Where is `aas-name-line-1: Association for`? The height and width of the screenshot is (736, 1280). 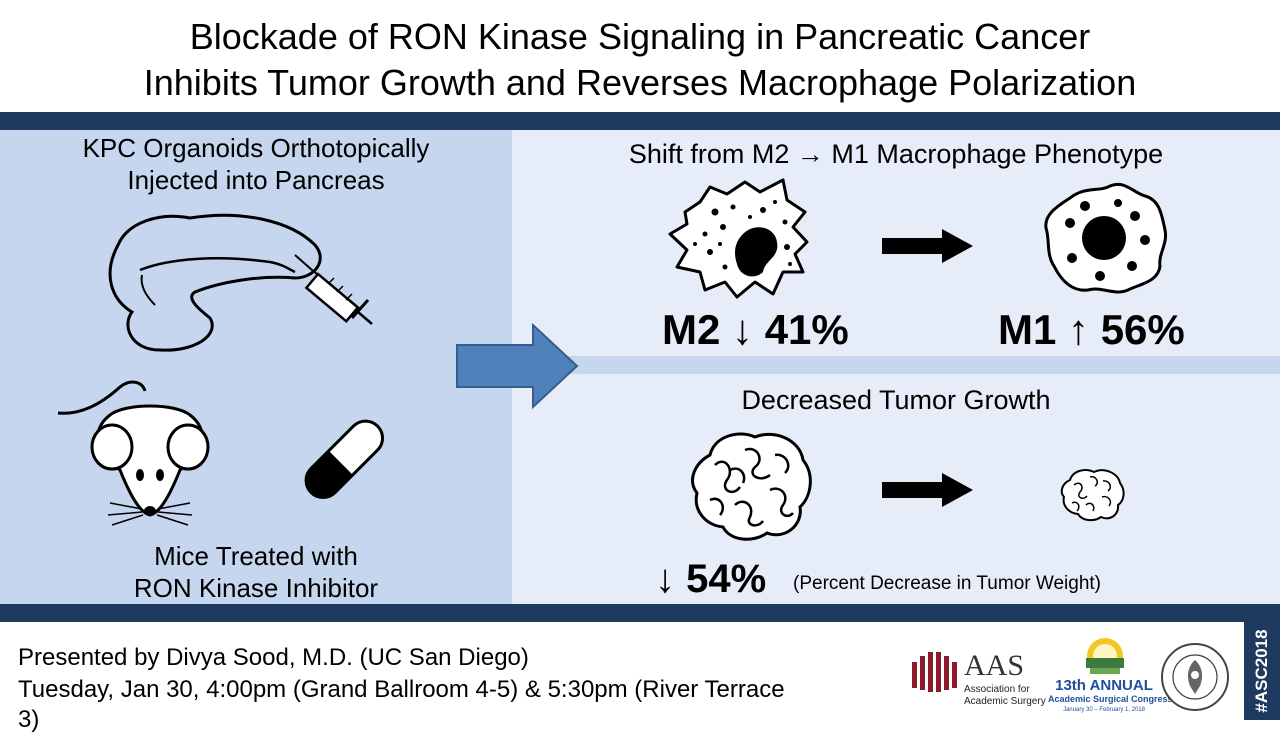
aas-name-line-1: Association for is located at coordinates (997, 689).